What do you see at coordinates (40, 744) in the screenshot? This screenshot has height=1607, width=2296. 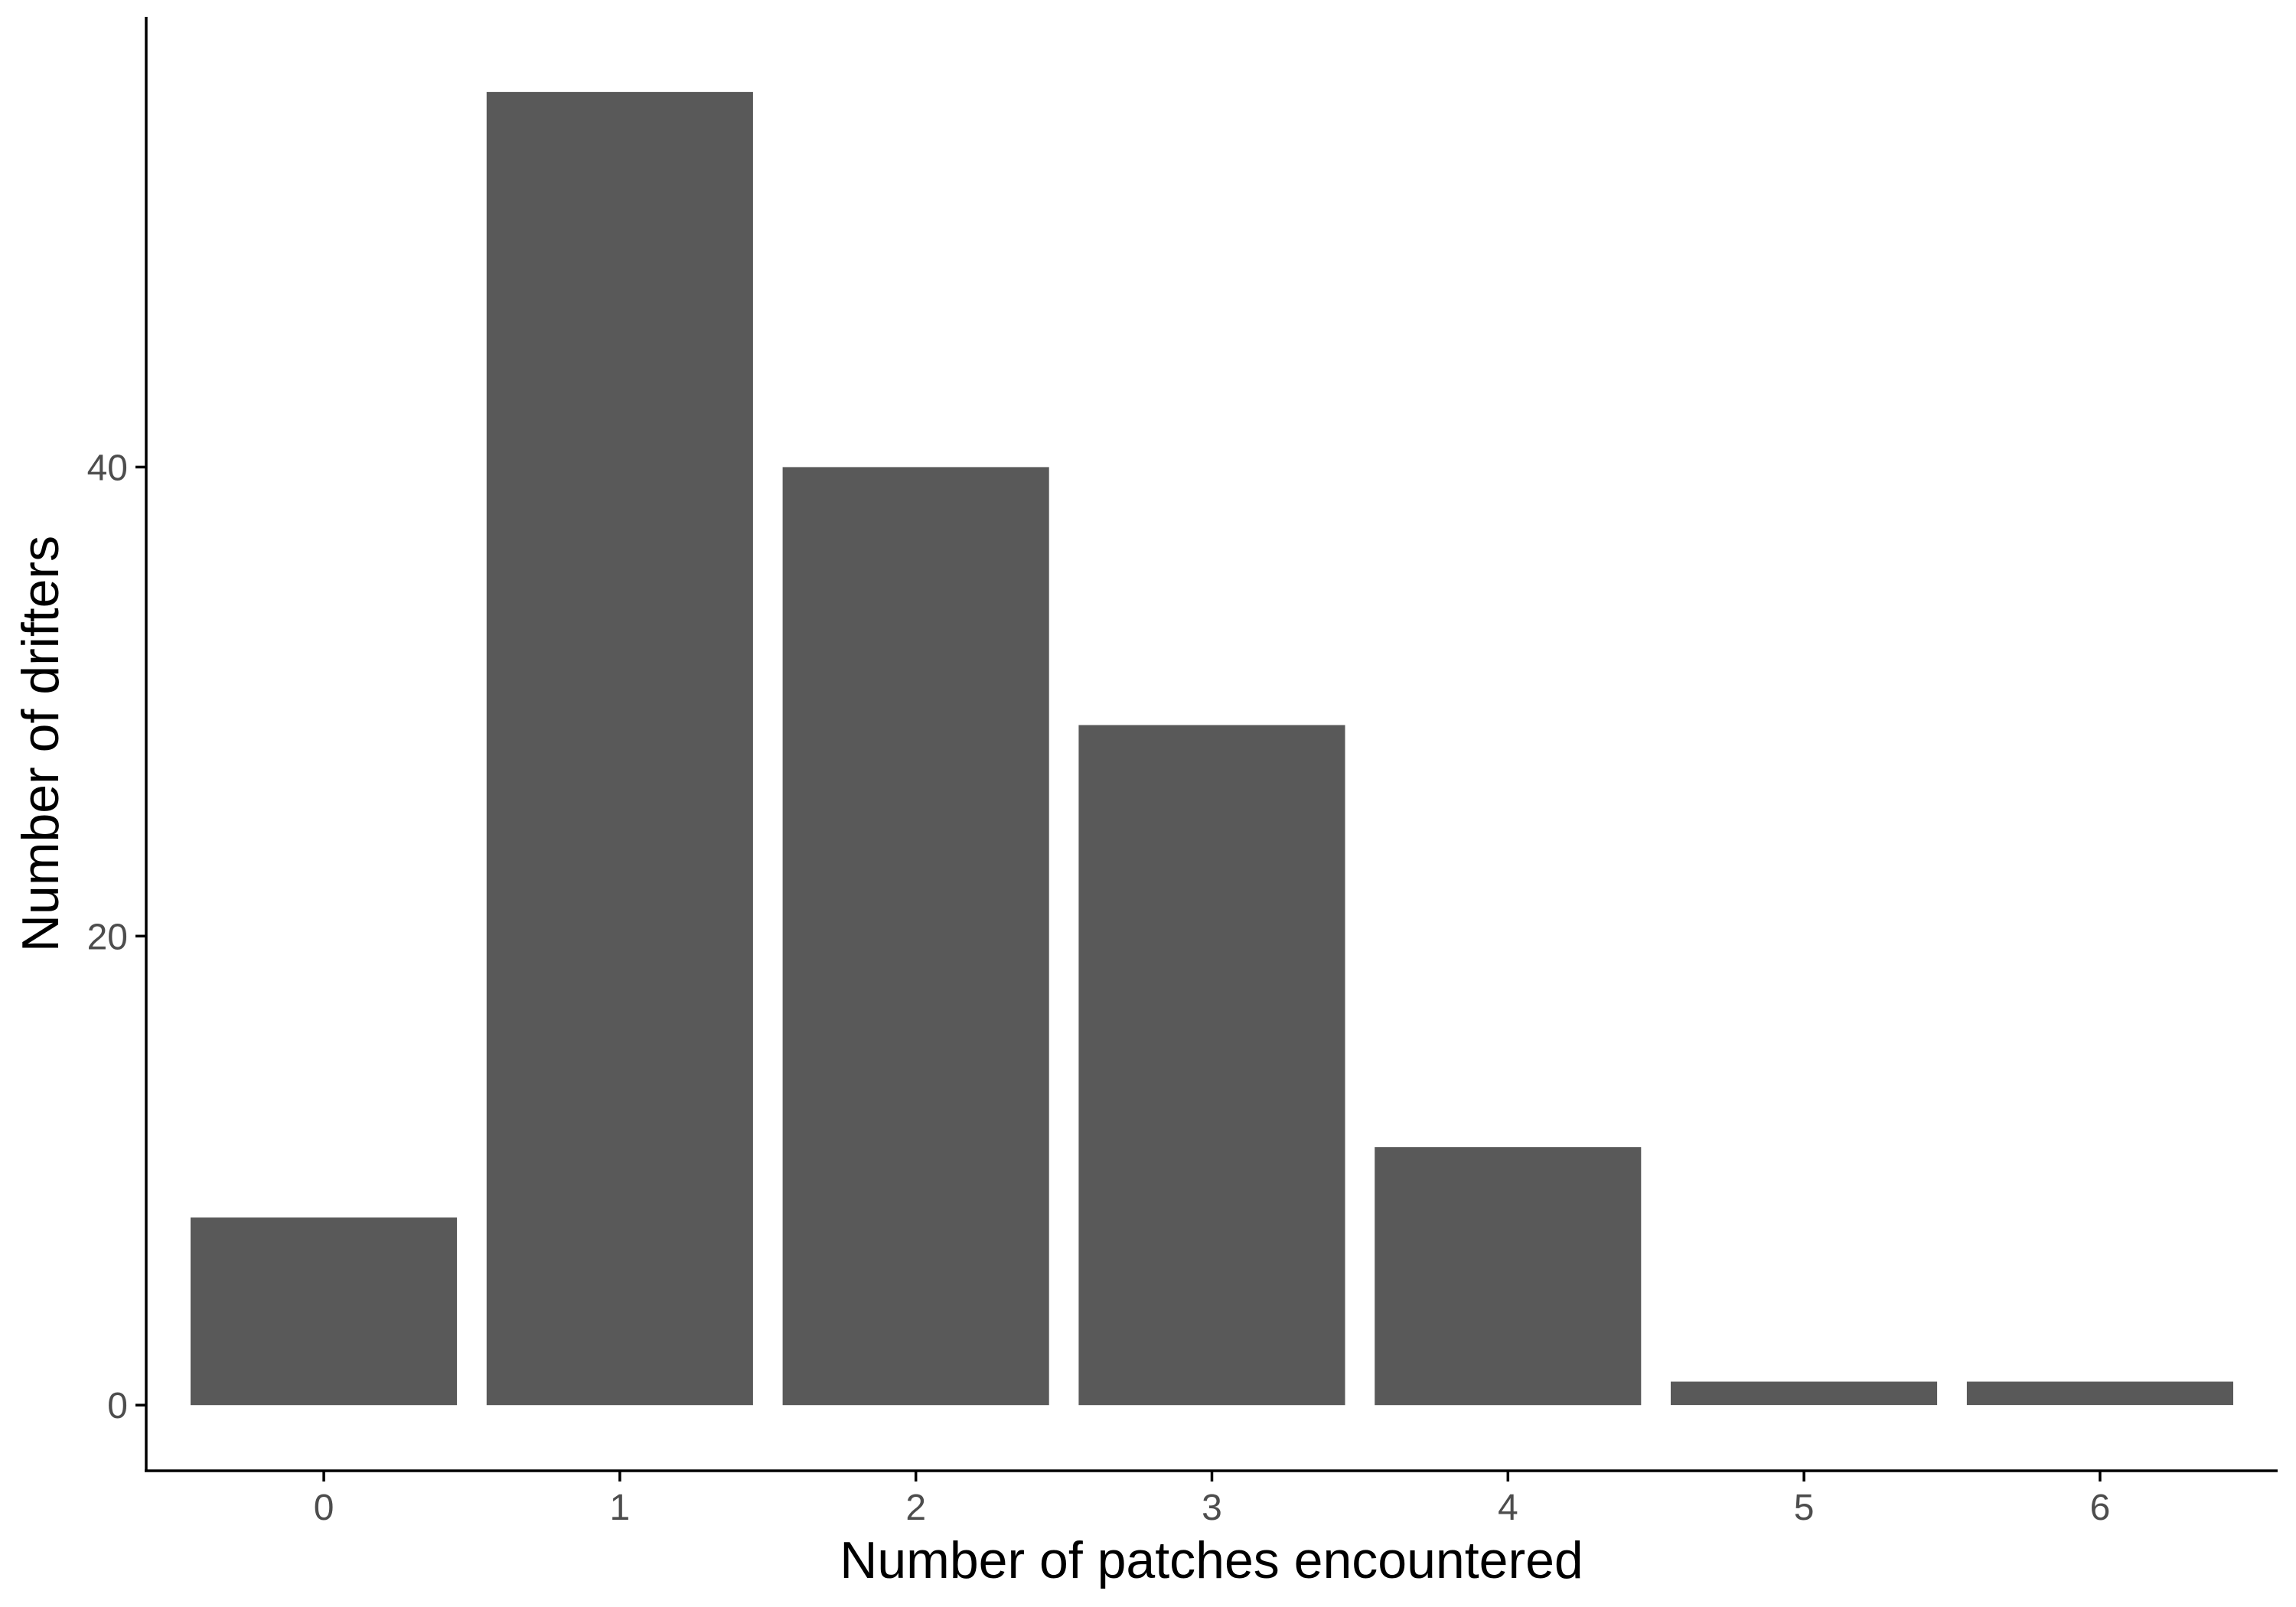 I see `y-axis-title: Number of drifters` at bounding box center [40, 744].